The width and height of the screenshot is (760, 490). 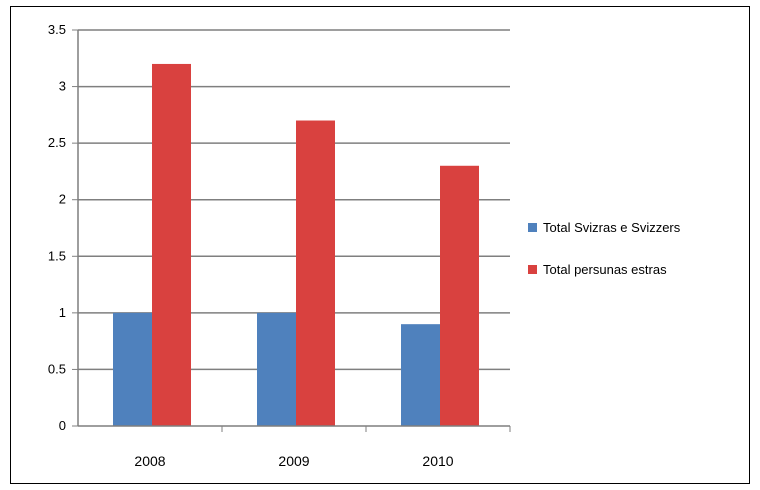 I want to click on y-tick-labels: 0 0.5 1 1.5 2 2.5 3 3.5, so click(x=57, y=227).